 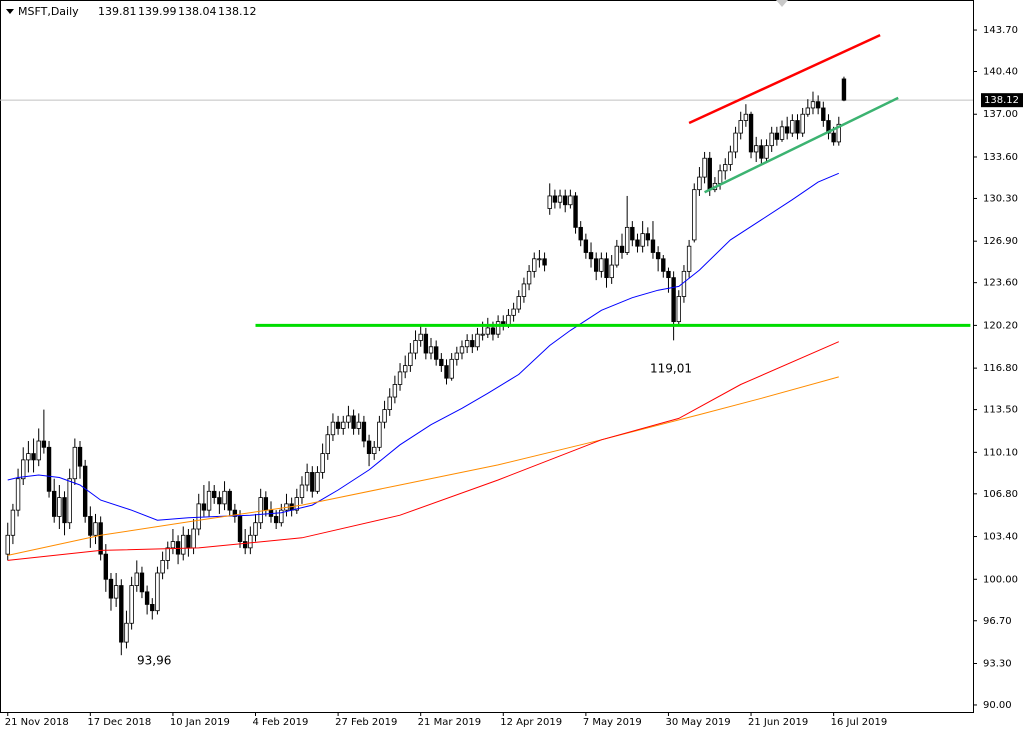 I want to click on y-tick-label: 110.10, so click(x=1000, y=452).